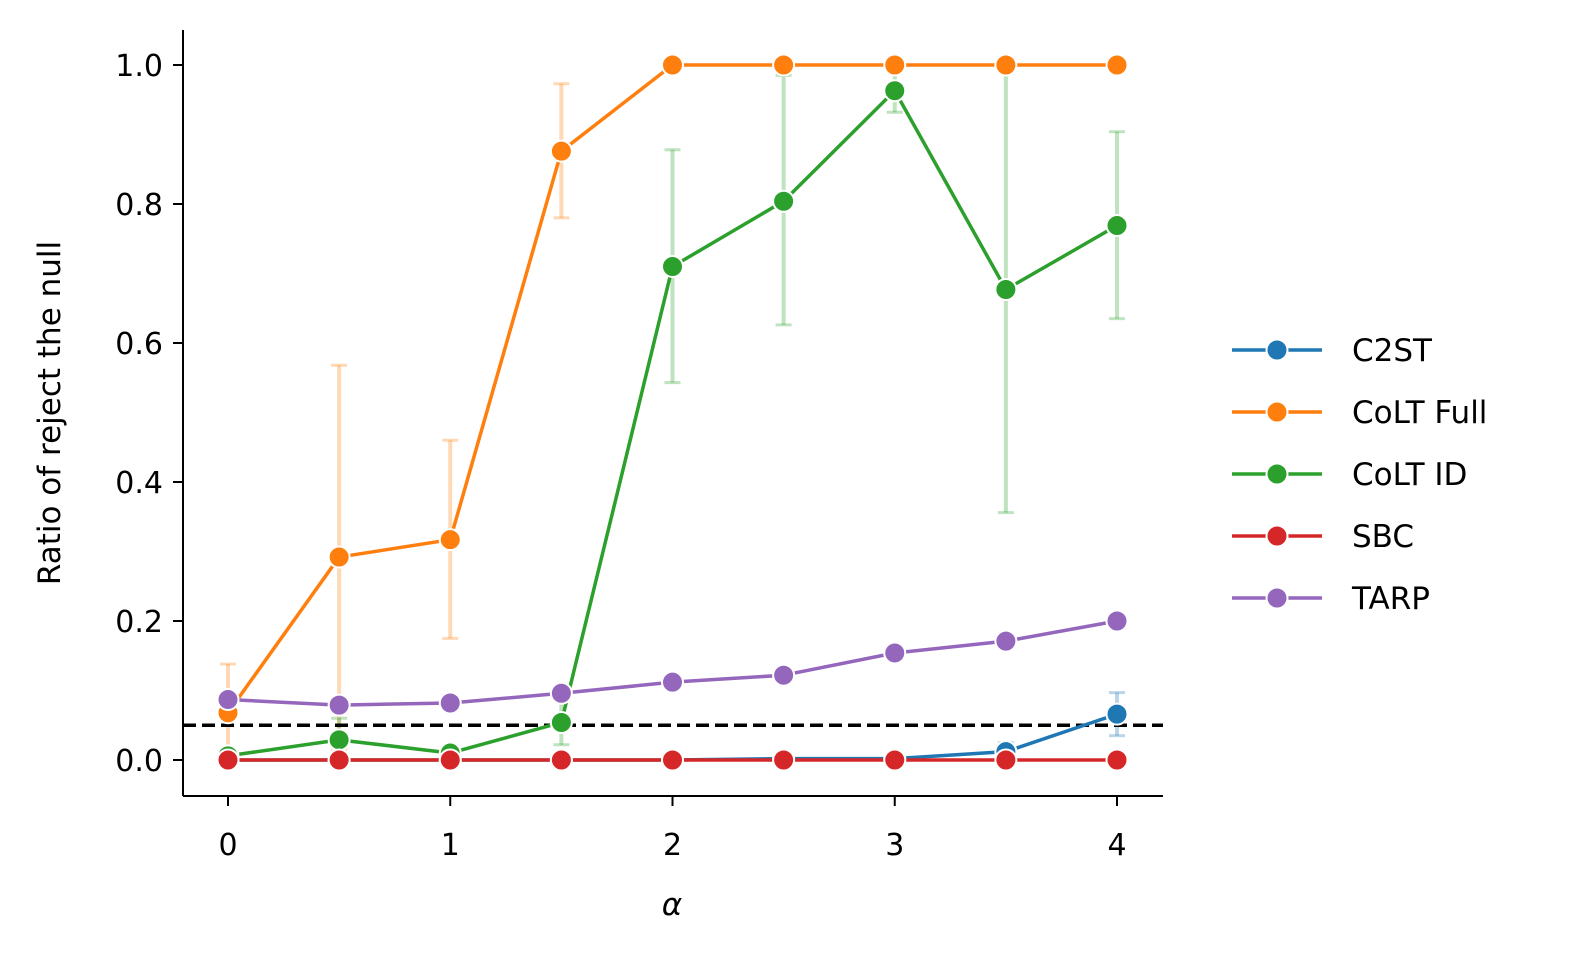 Image resolution: width=1583 pixels, height=962 pixels. What do you see at coordinates (450, 845) in the screenshot?
I see `x-tick-label-1: 1` at bounding box center [450, 845].